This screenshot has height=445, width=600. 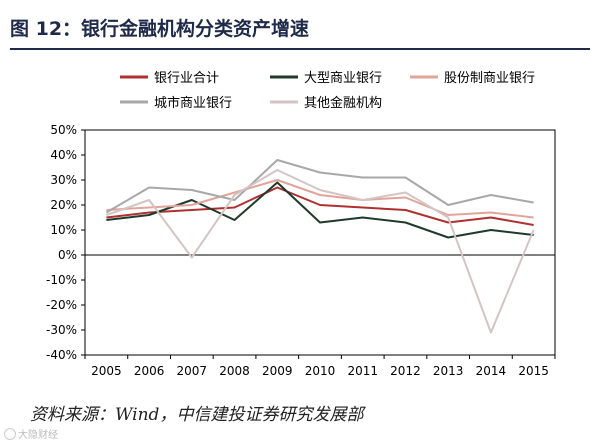 I want to click on y-tick-label: 0%, so click(x=67, y=255).